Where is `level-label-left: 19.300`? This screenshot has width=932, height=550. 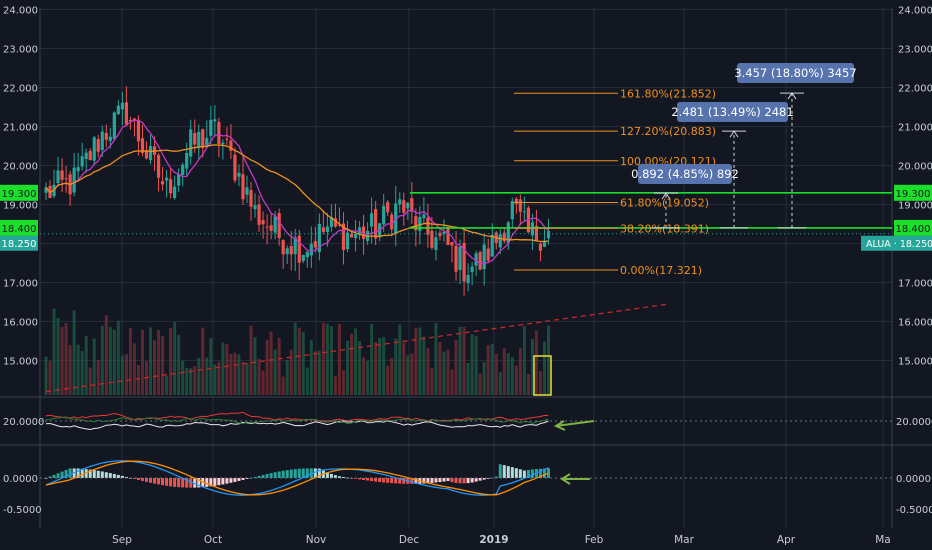
level-label-left: 19.300 is located at coordinates (19, 194).